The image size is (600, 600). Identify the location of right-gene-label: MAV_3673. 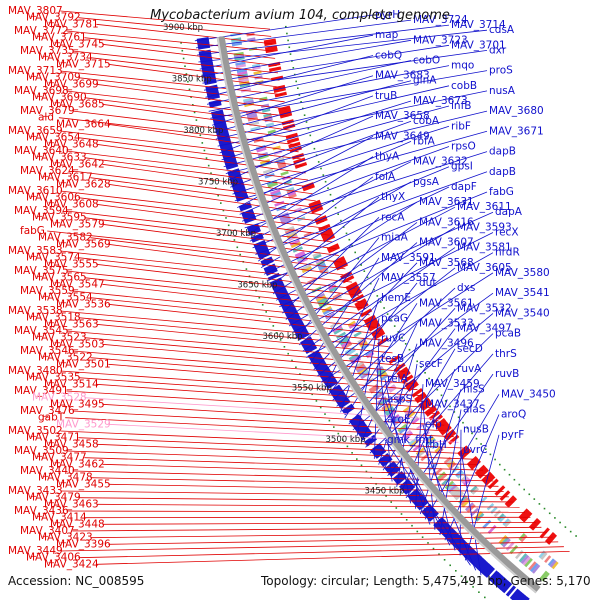
(440, 101).